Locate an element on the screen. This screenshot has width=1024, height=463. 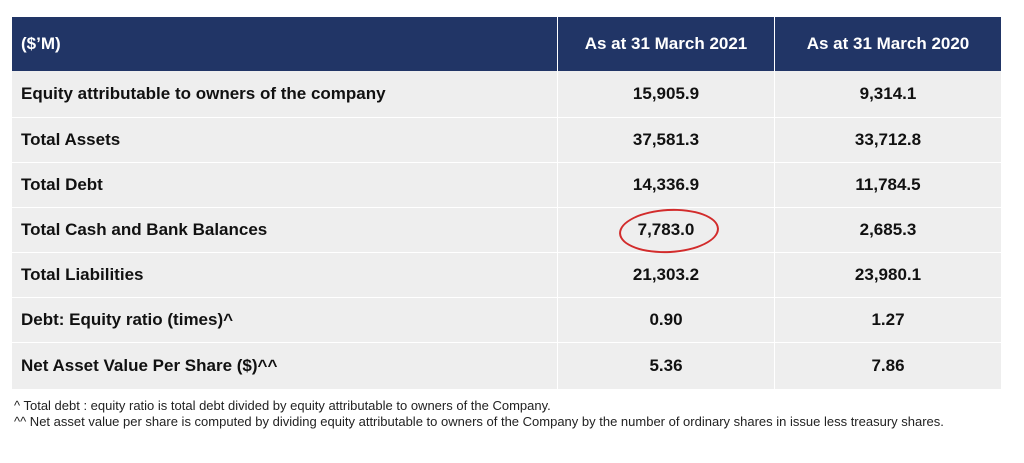
highlighted-value: 7,783.0 is located at coordinates (668, 231).